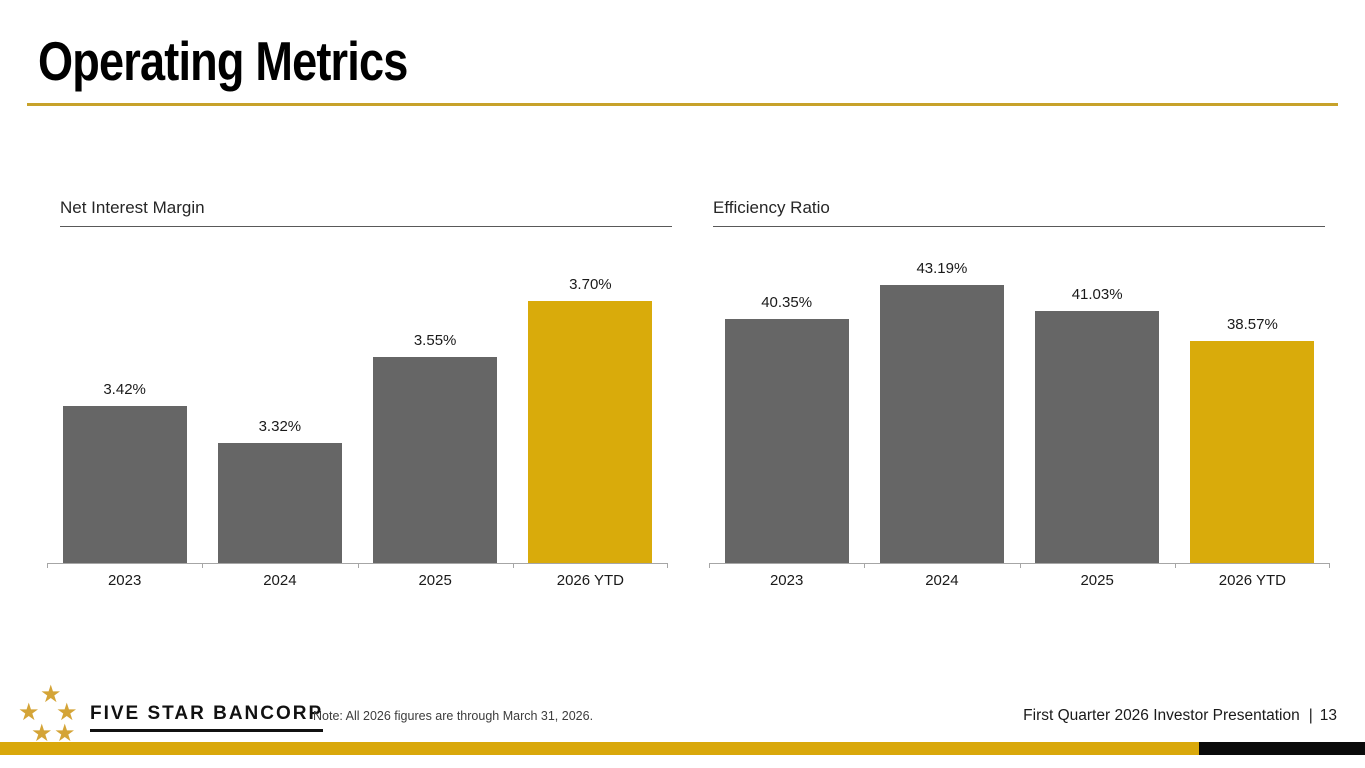 Image resolution: width=1365 pixels, height=768 pixels. I want to click on net-interest-margin-category-axis: 2023 2024 2025 2026 YTD, so click(357, 580).